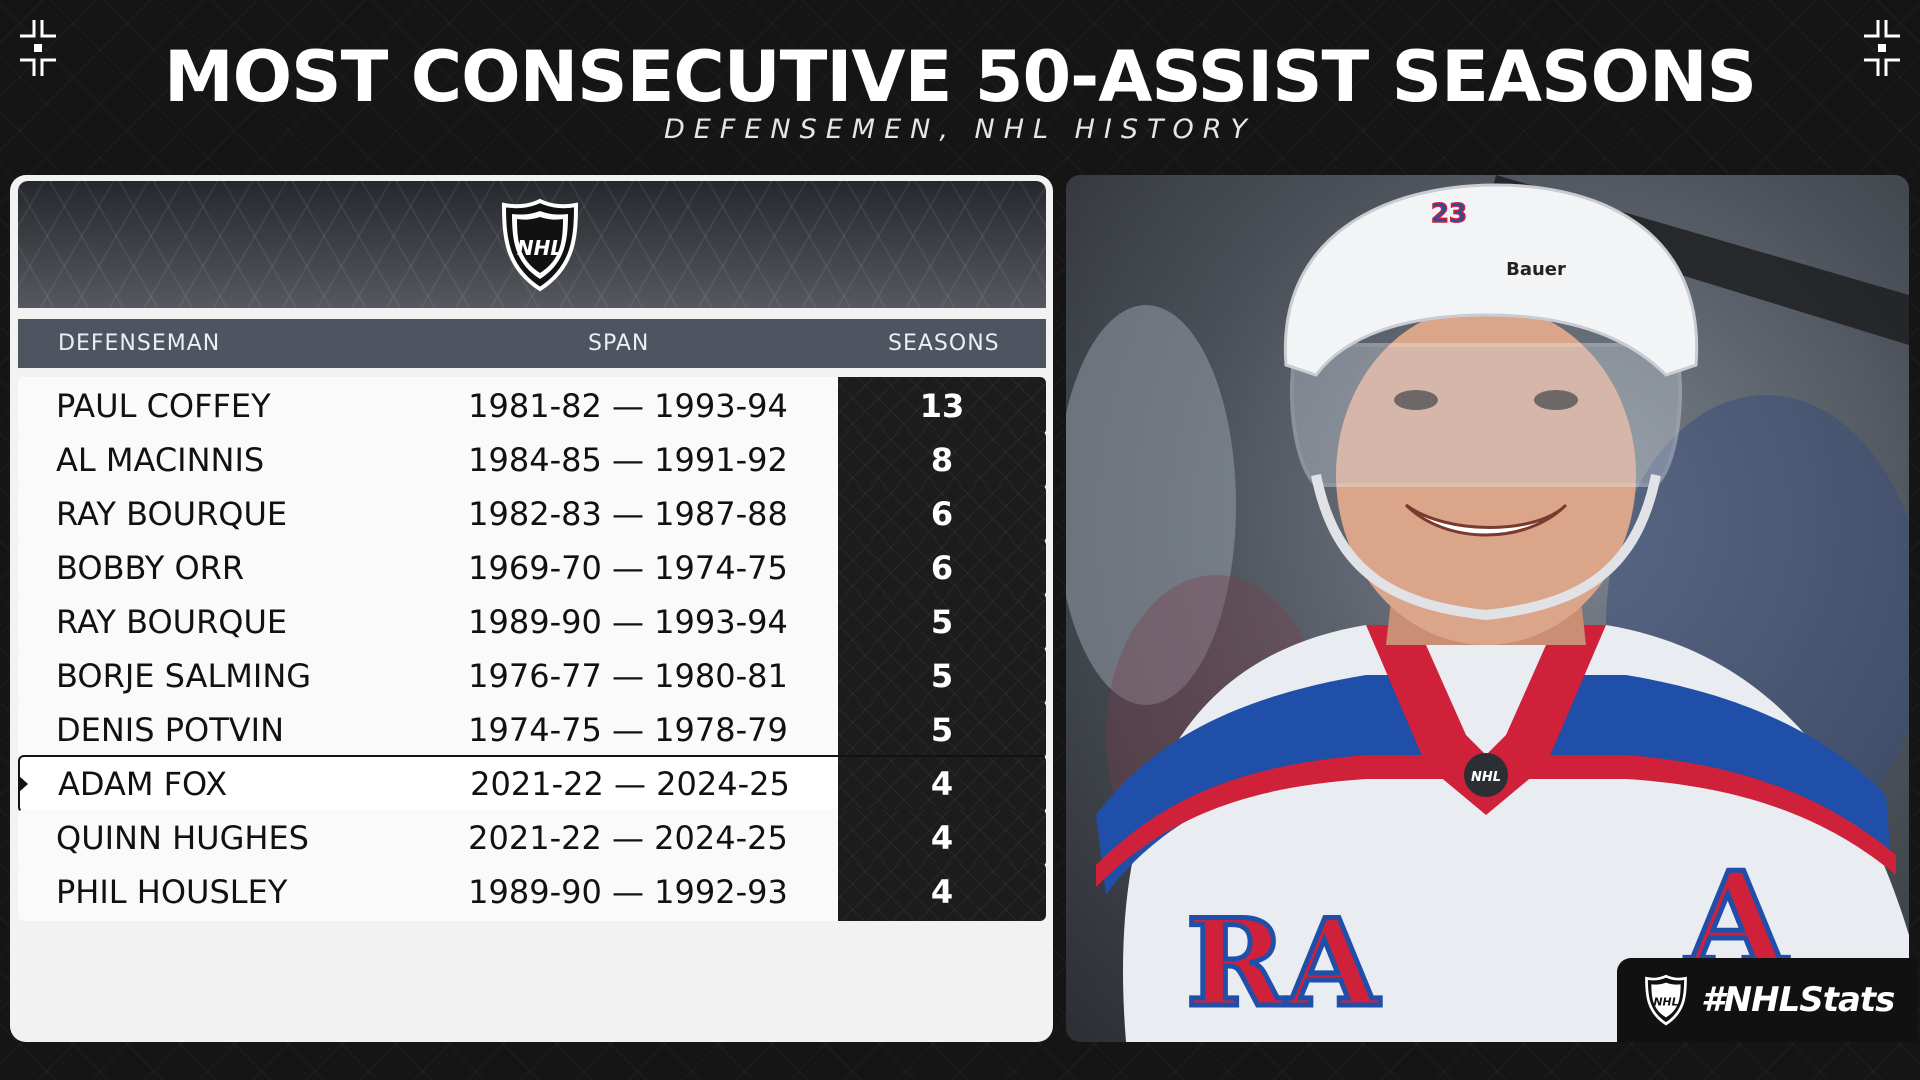  What do you see at coordinates (960, 129) in the screenshot?
I see `page-subtitle: DEFENSEMEN, NHL HISTORY` at bounding box center [960, 129].